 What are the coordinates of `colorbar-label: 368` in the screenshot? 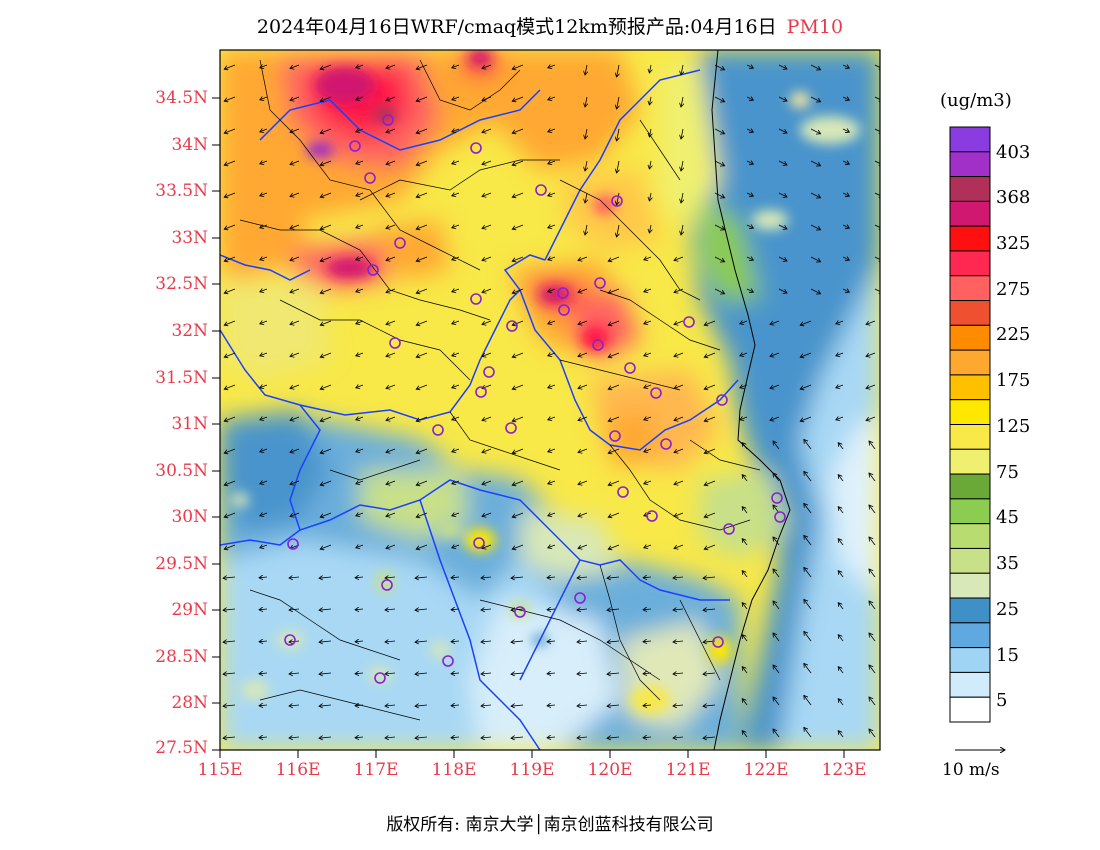 It's located at (1013, 197).